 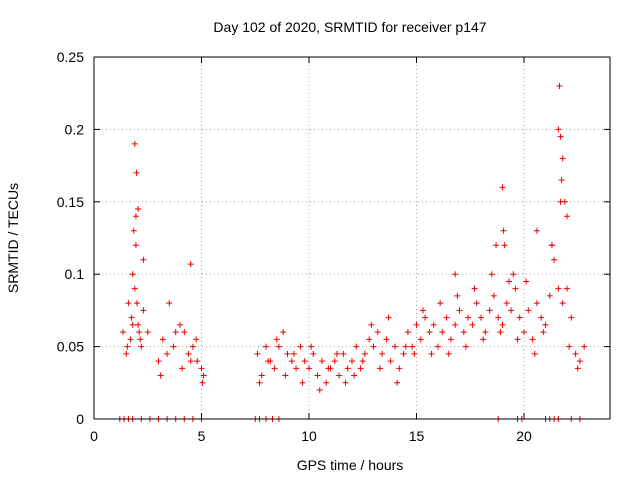 What do you see at coordinates (350, 465) in the screenshot?
I see `x-axis-label: GPS time / hours` at bounding box center [350, 465].